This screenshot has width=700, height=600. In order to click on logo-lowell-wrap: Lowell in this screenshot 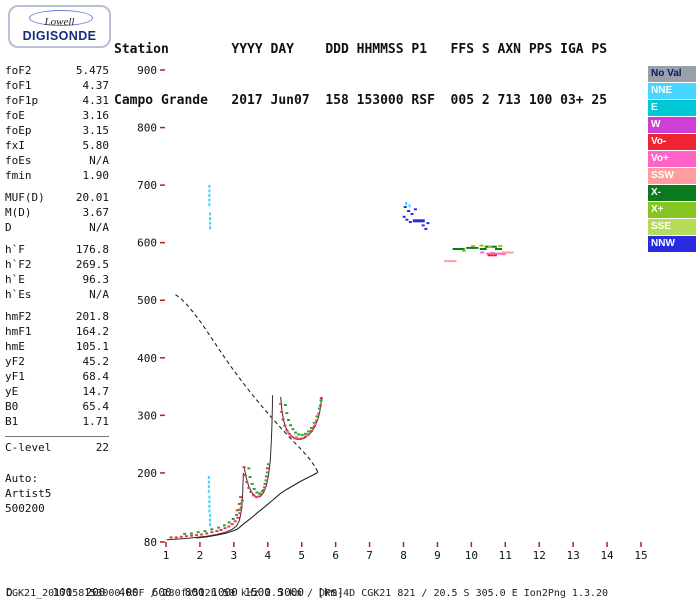, I will do `click(59, 19)`.